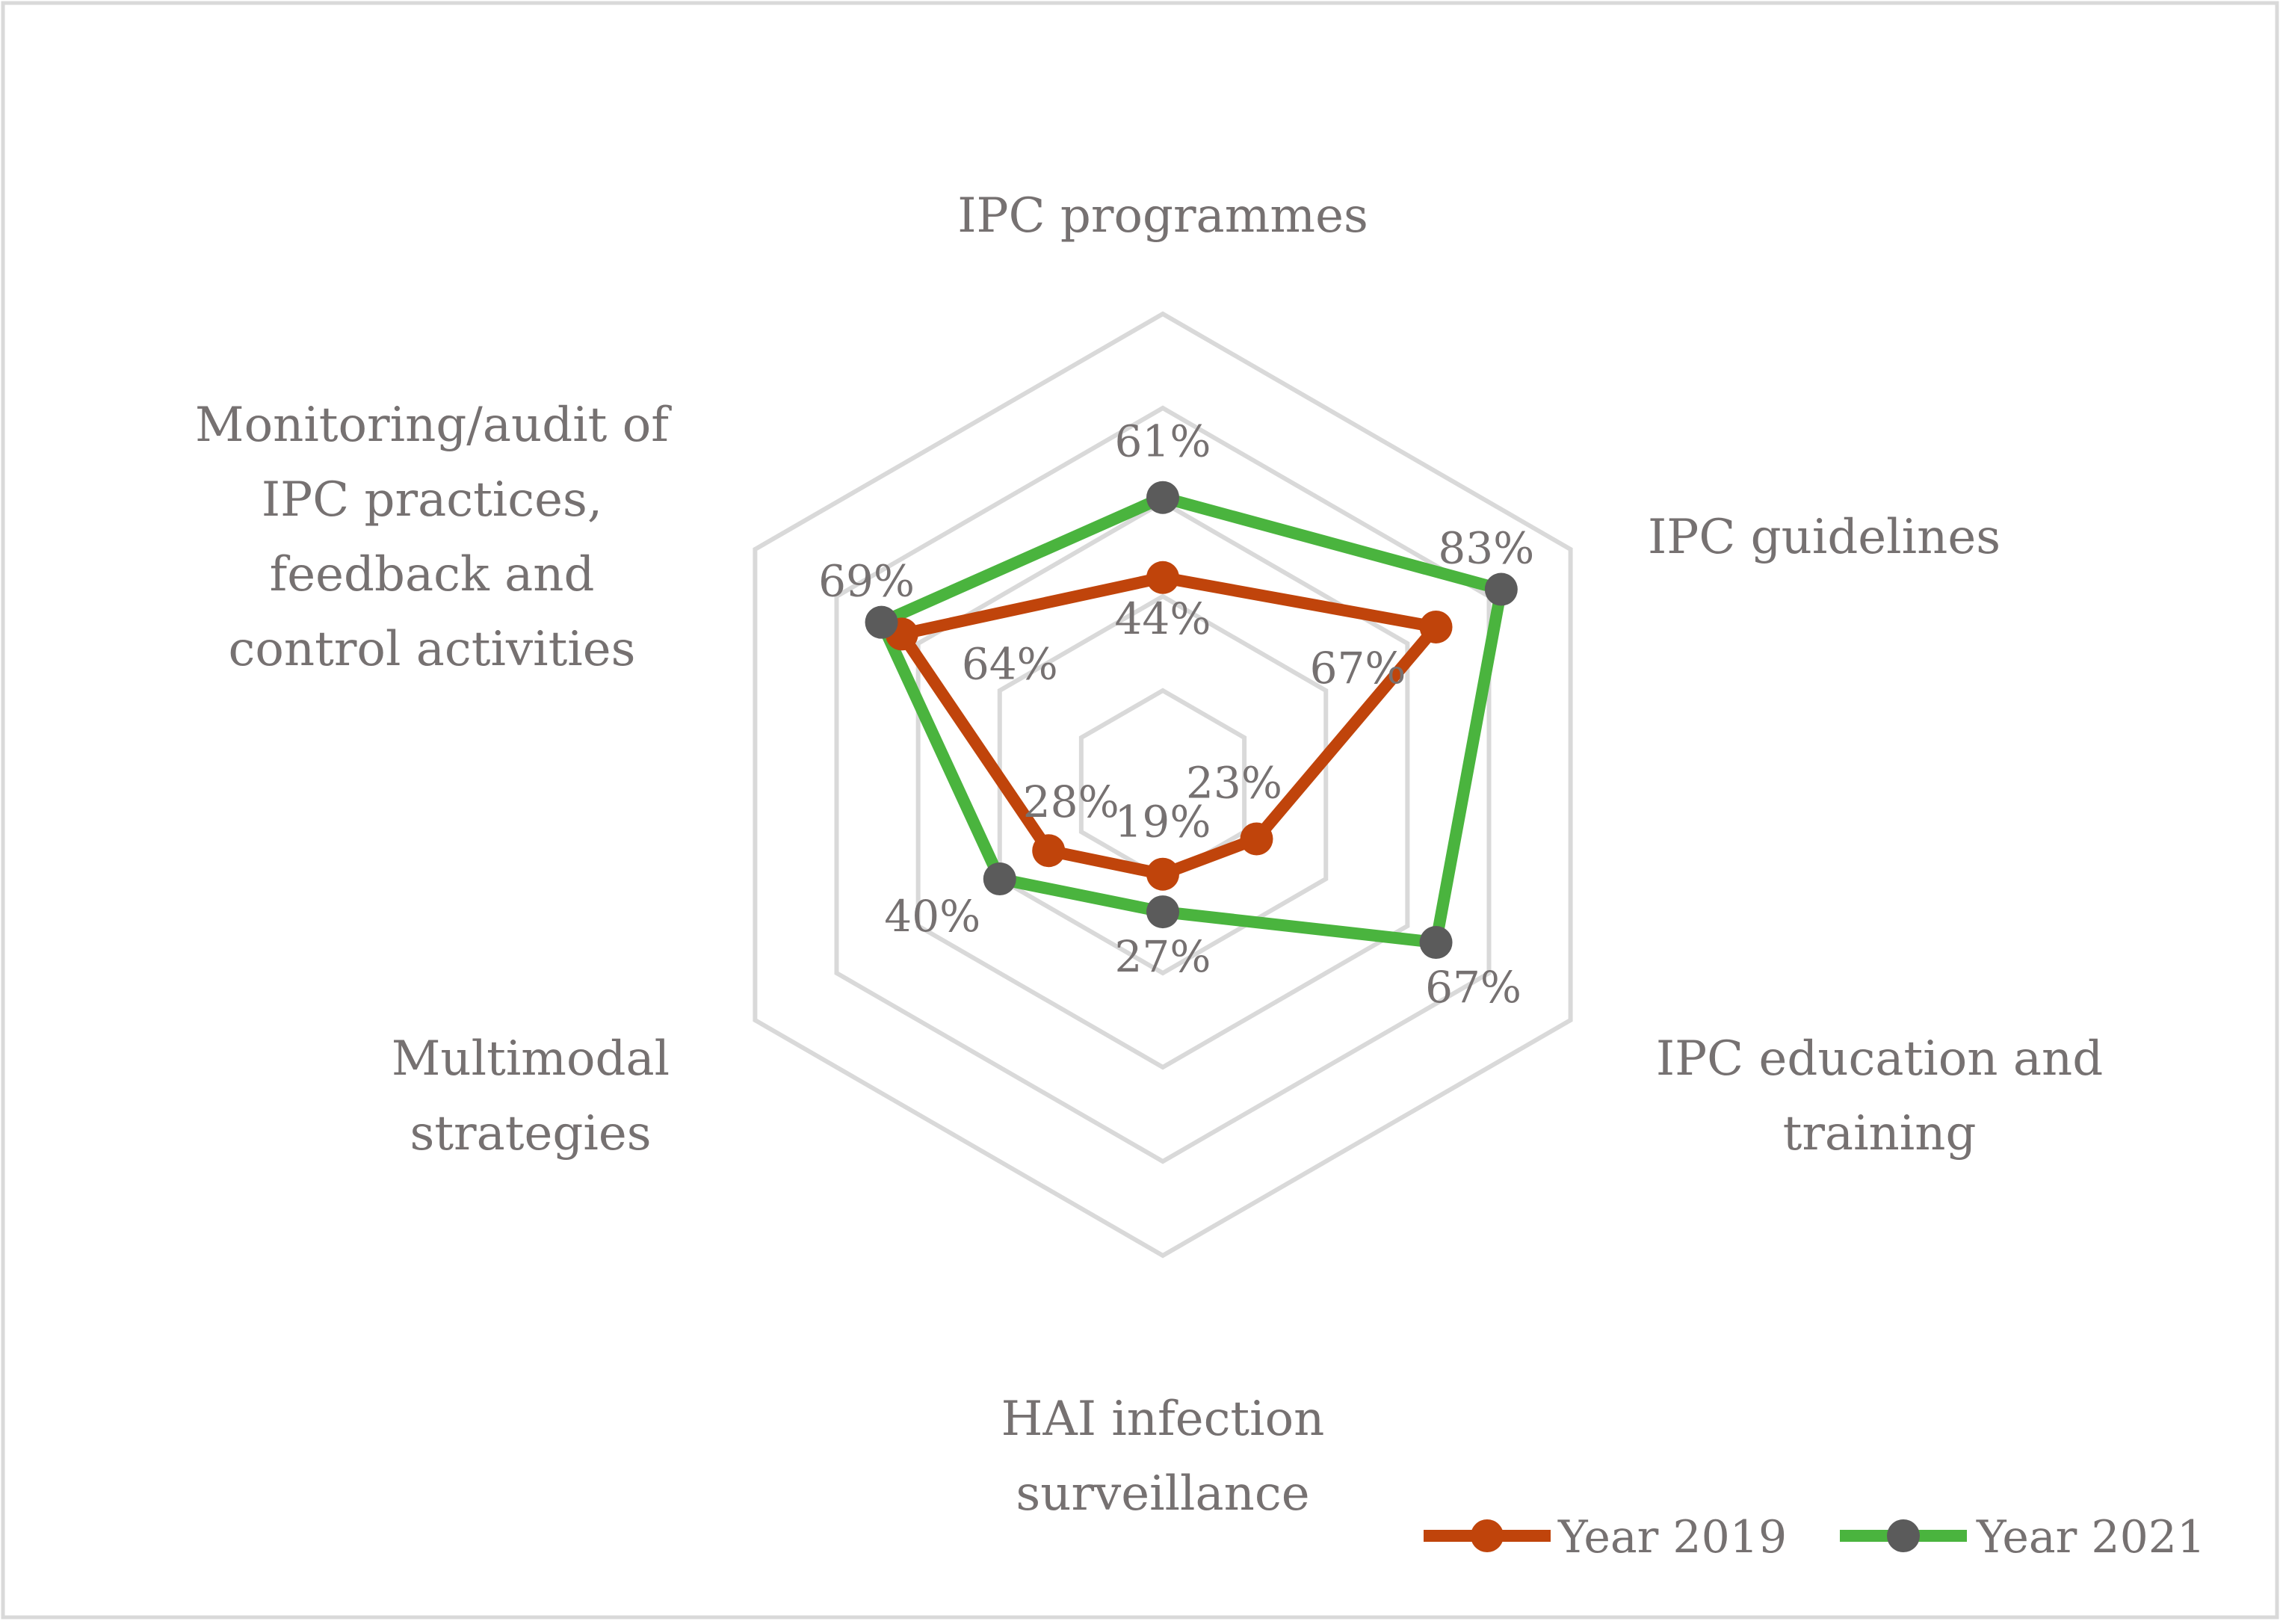 The height and width of the screenshot is (1624, 2280). I want to click on data-label-year-2019-0: 44%, so click(1163, 618).